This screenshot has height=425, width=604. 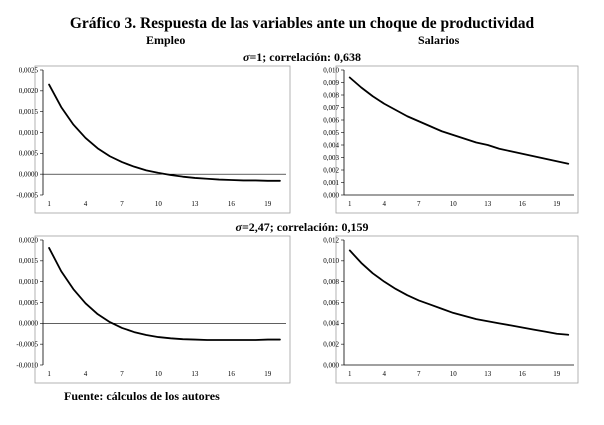 I want to click on row-title-1-symbol: σ, so click(x=246, y=57).